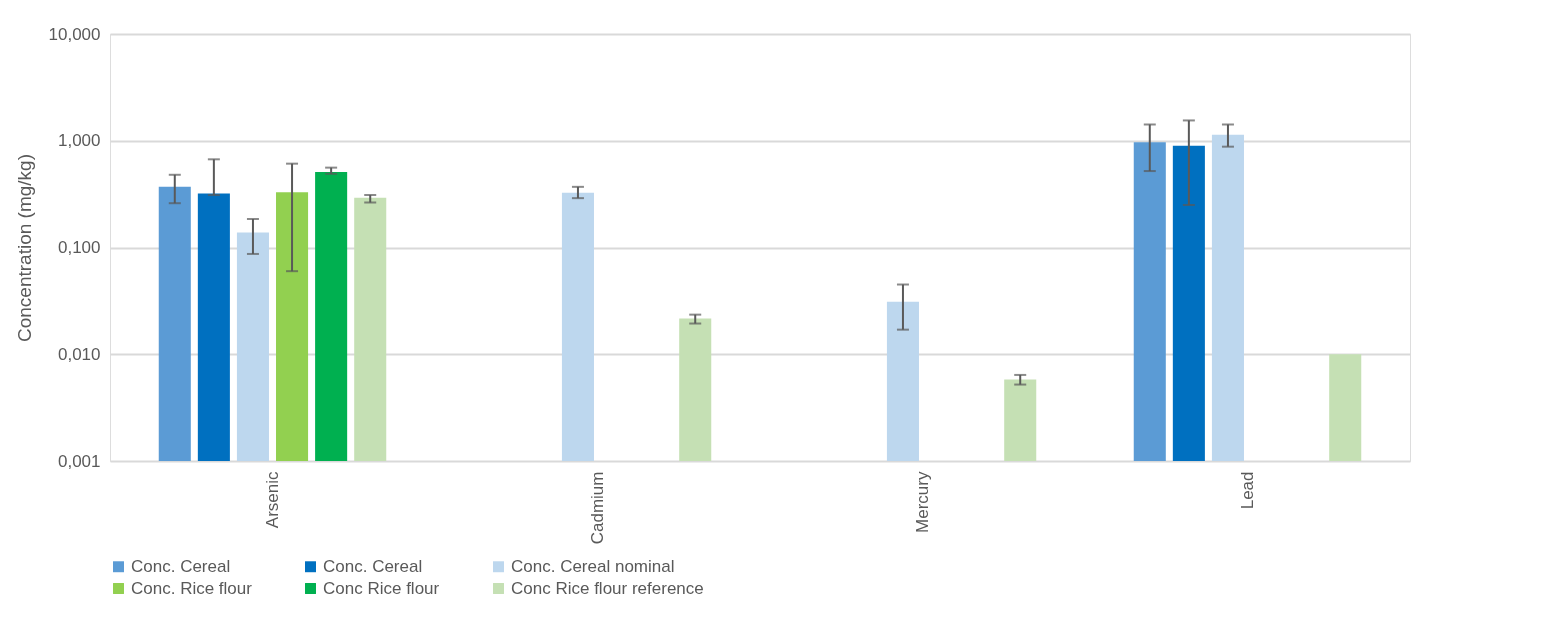  I want to click on y-tick-label: 0,010, so click(79, 354).